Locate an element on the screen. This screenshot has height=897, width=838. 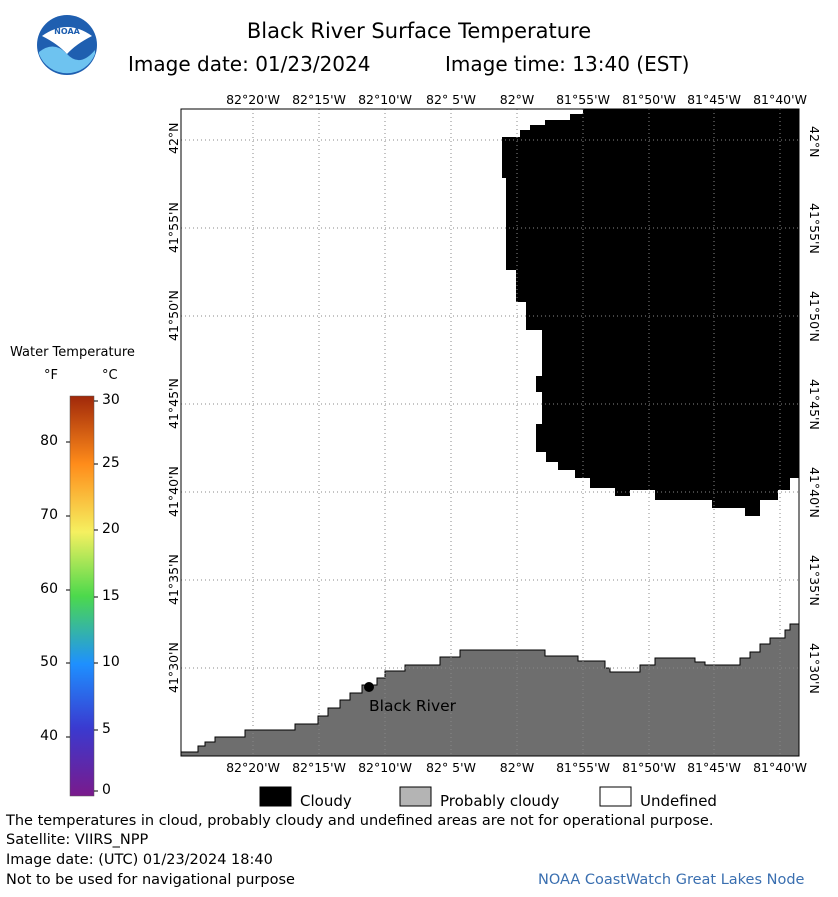
lon-label-top-5: 81°55'W is located at coordinates (583, 99).